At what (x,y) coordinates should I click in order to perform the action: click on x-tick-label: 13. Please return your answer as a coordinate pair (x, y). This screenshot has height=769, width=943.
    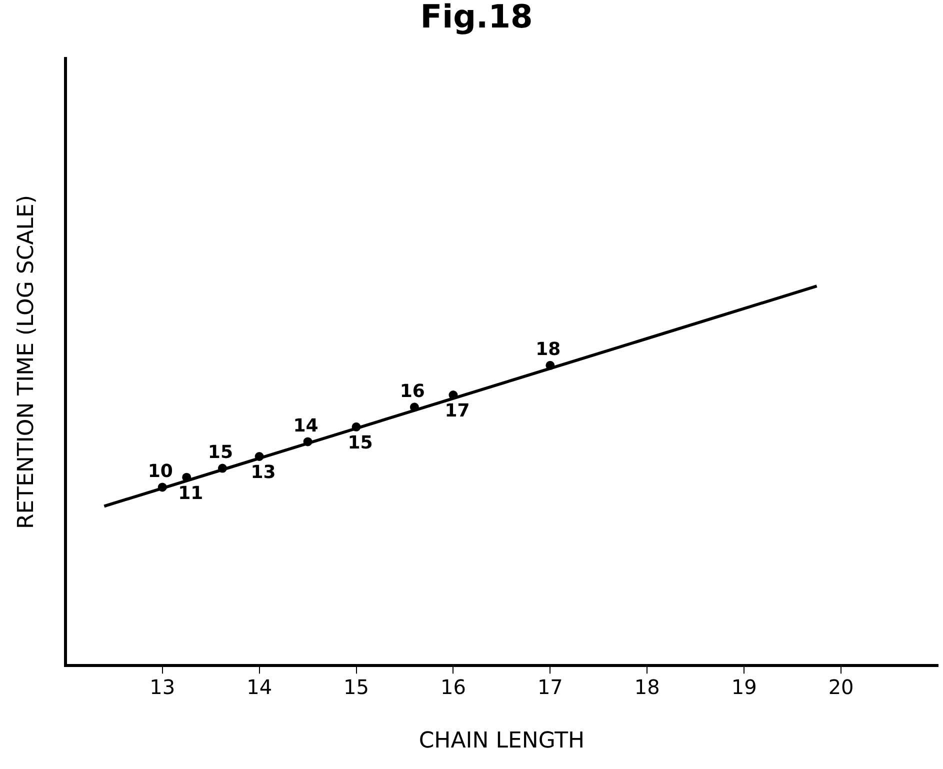
    Looking at the image, I should click on (163, 686).